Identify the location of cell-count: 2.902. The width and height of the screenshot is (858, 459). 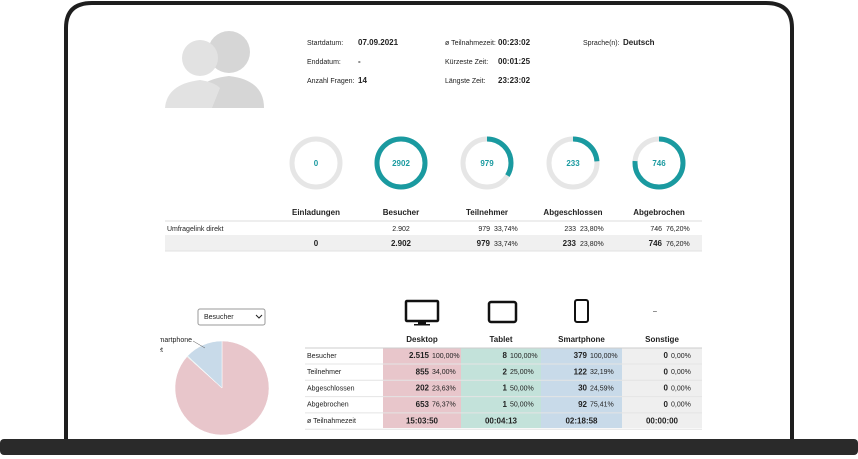
(401, 229).